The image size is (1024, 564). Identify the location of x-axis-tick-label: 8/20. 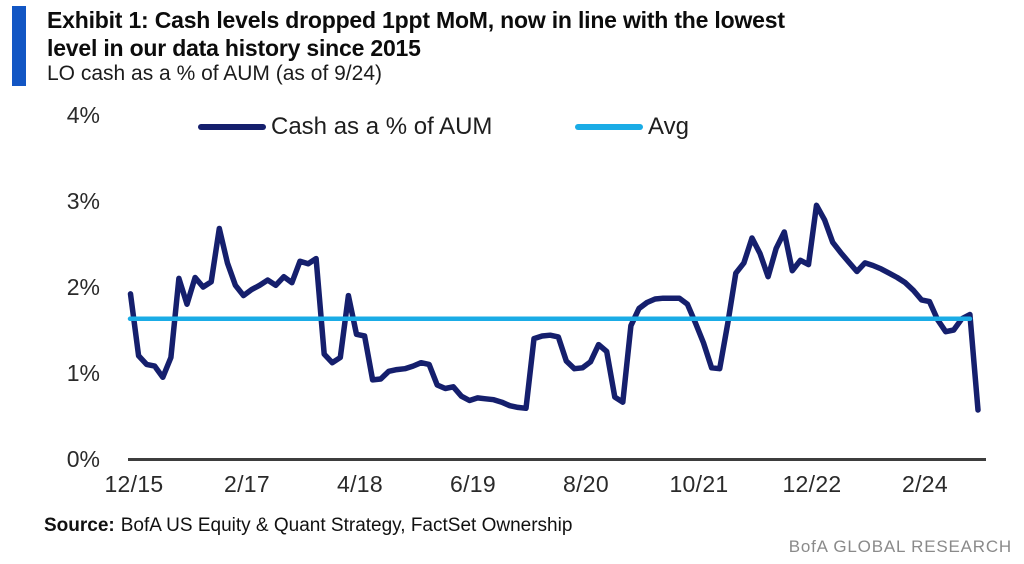
(586, 484).